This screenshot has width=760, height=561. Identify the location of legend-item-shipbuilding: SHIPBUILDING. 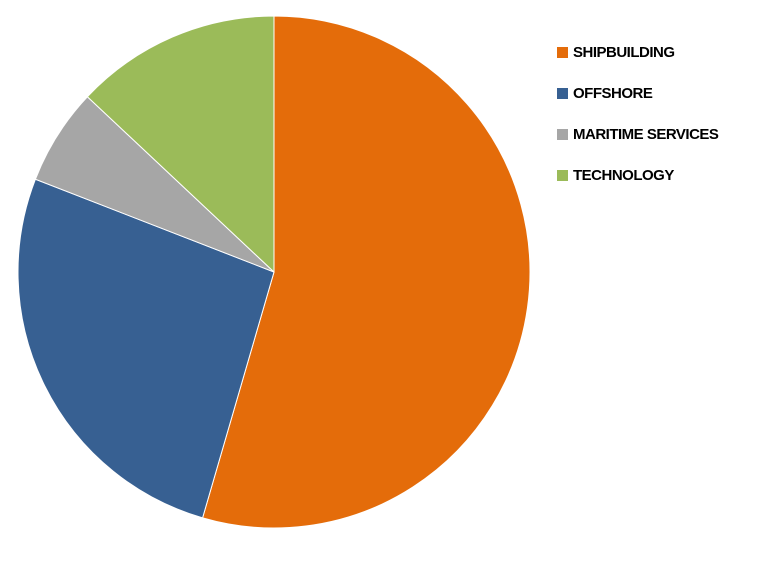
(657, 52).